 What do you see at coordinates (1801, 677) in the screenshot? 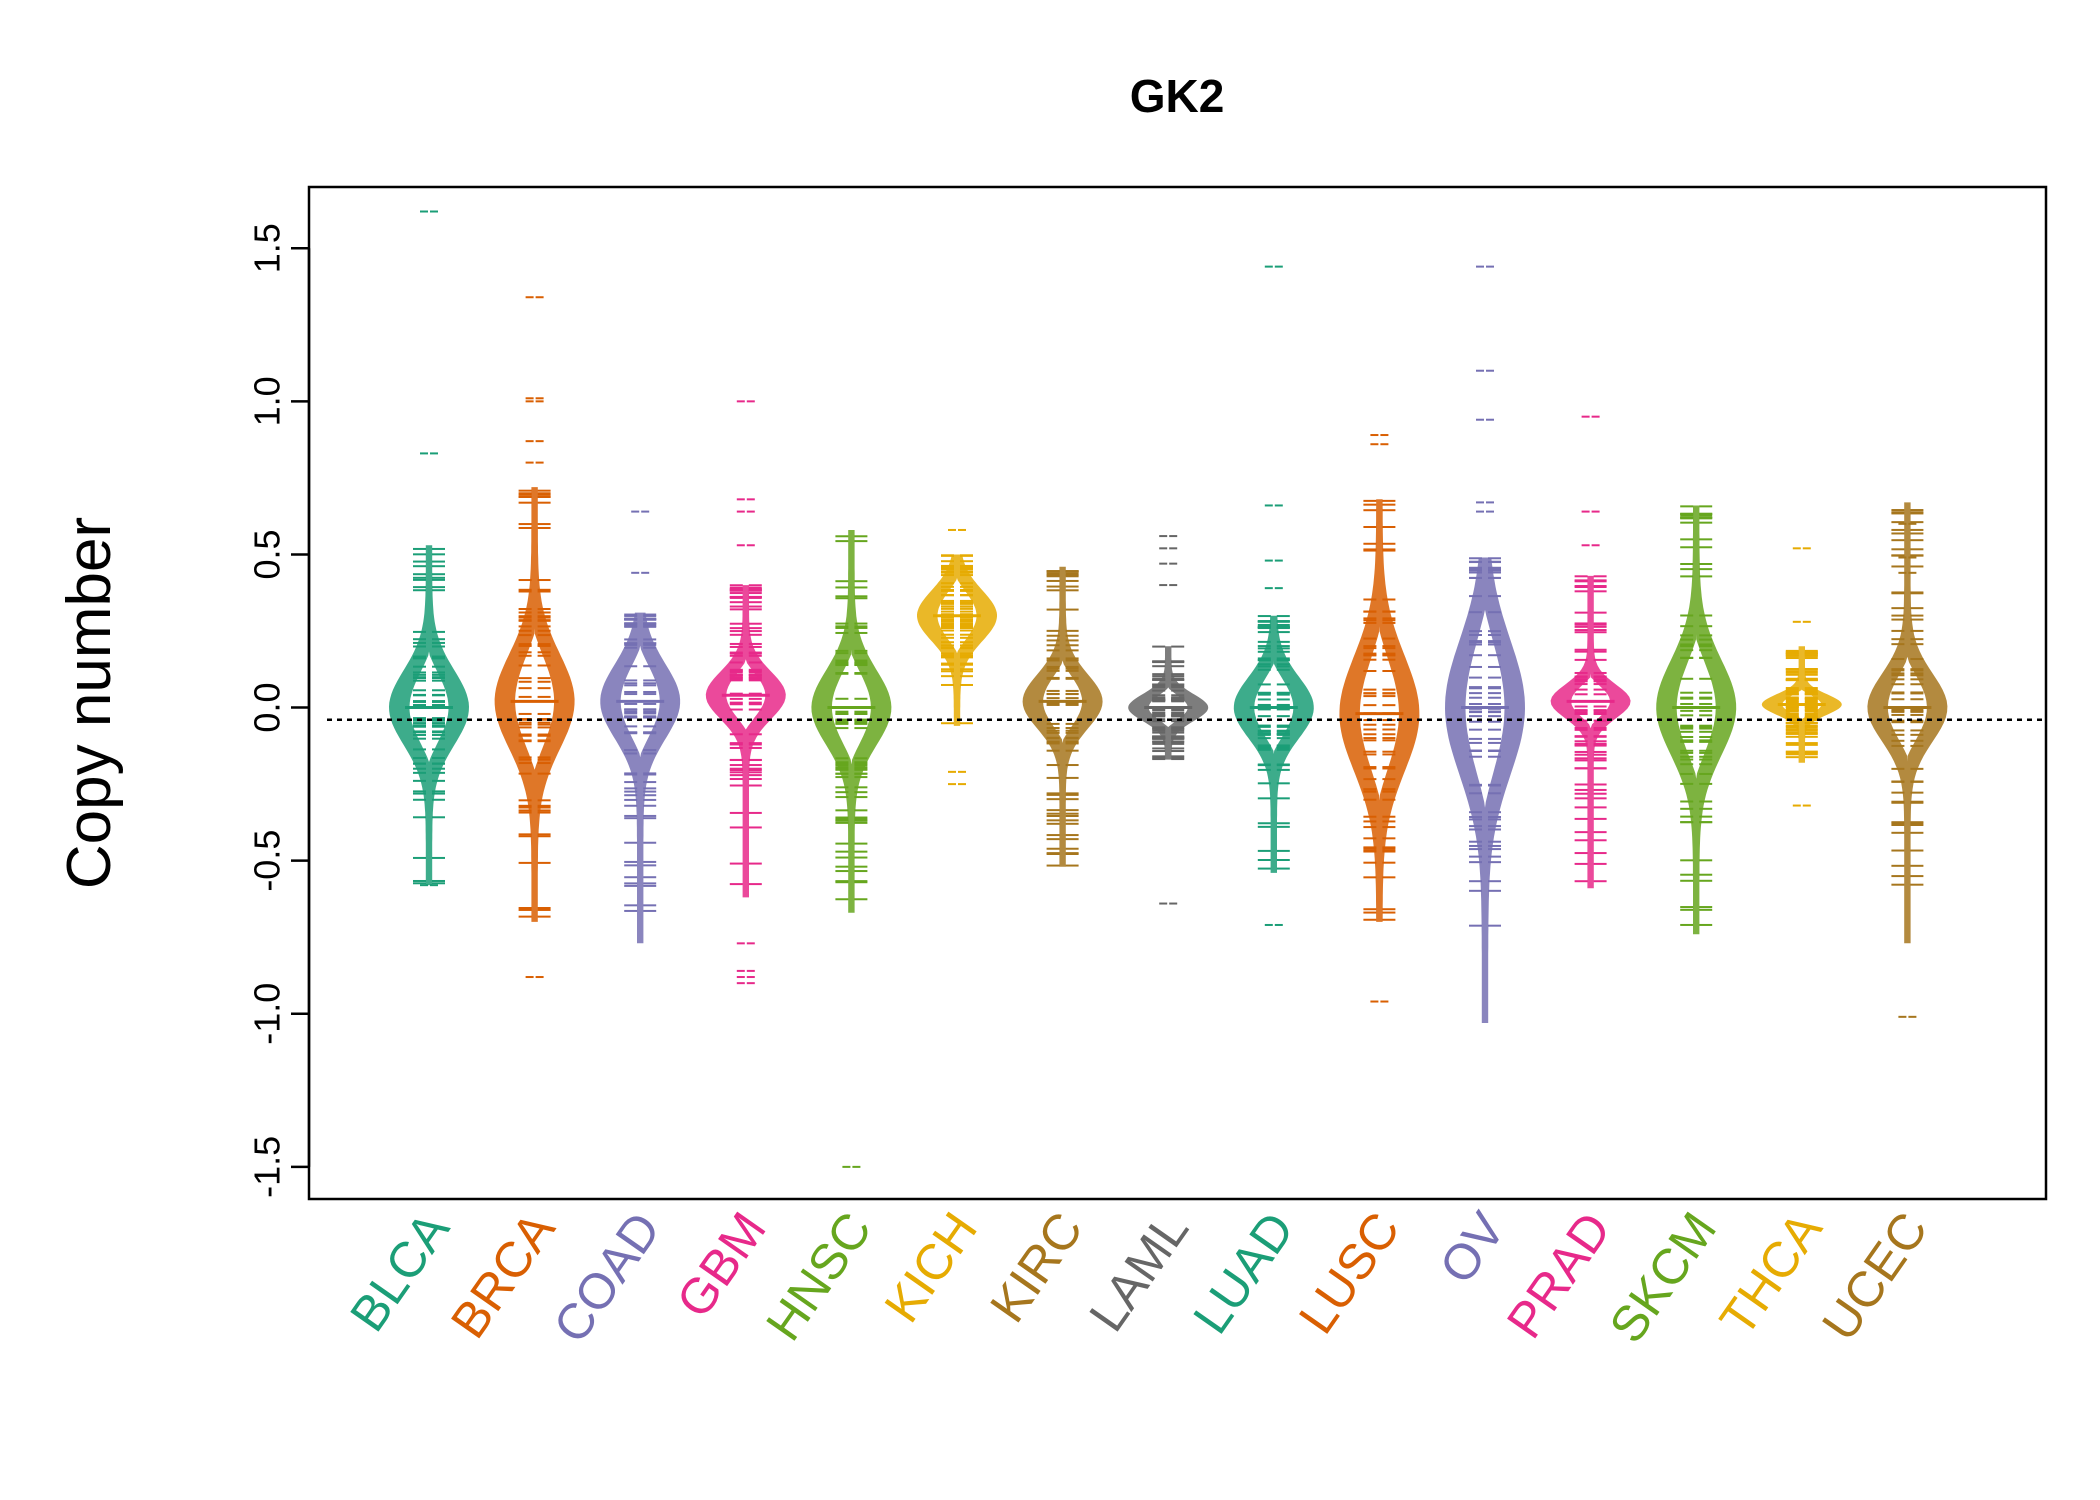
I see `bean-thca` at bounding box center [1801, 677].